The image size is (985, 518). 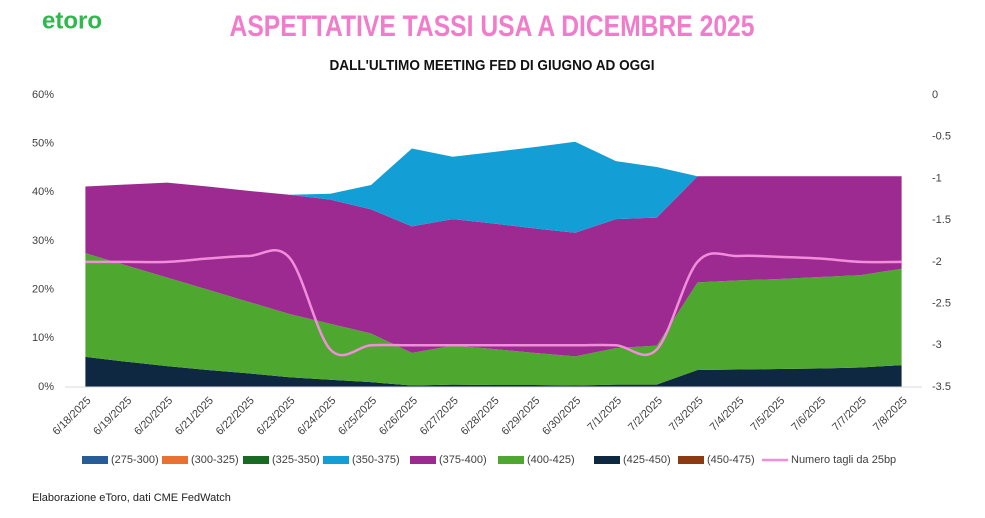 What do you see at coordinates (71, 416) in the screenshot?
I see `x-tick-label: 6/18/2025` at bounding box center [71, 416].